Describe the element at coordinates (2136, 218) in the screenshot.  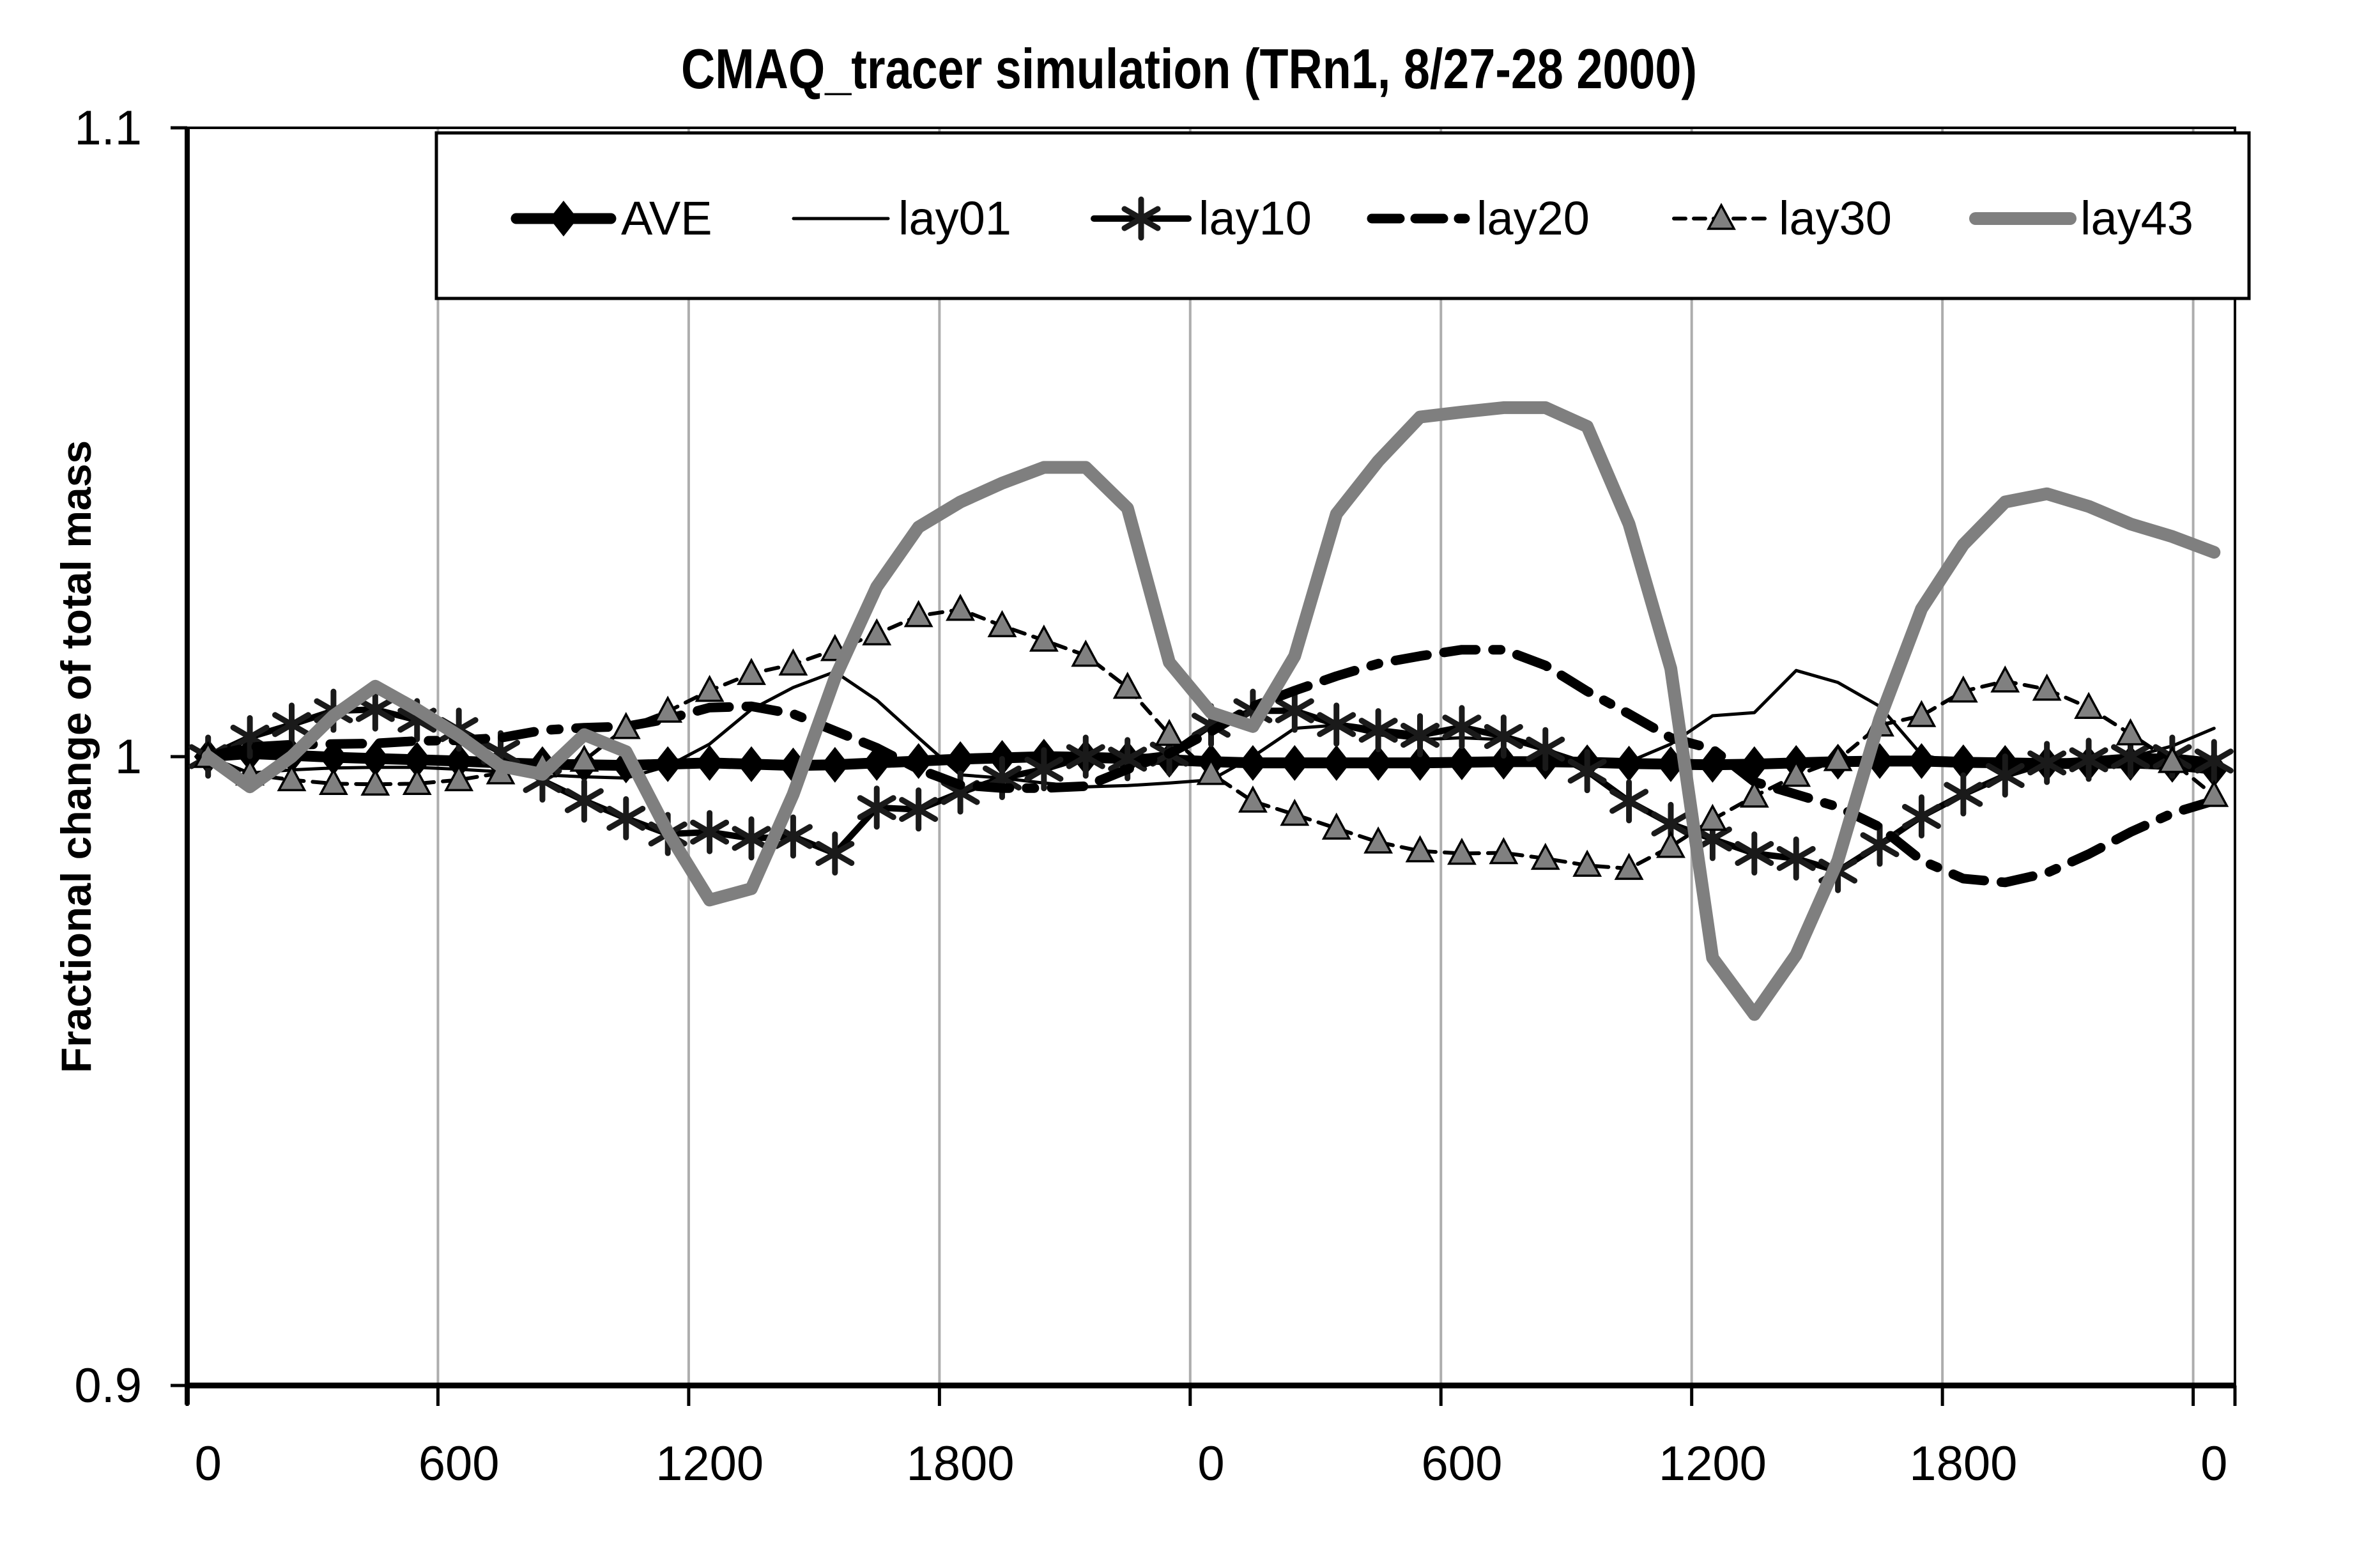
I see `legend-label: lay43` at that location.